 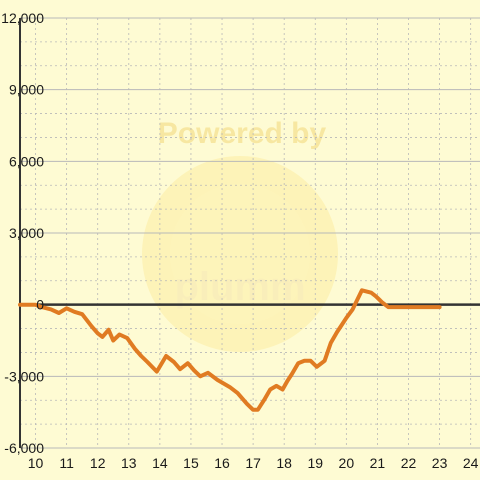 What do you see at coordinates (24, 376) in the screenshot?
I see `y-tick-label: -3,000` at bounding box center [24, 376].